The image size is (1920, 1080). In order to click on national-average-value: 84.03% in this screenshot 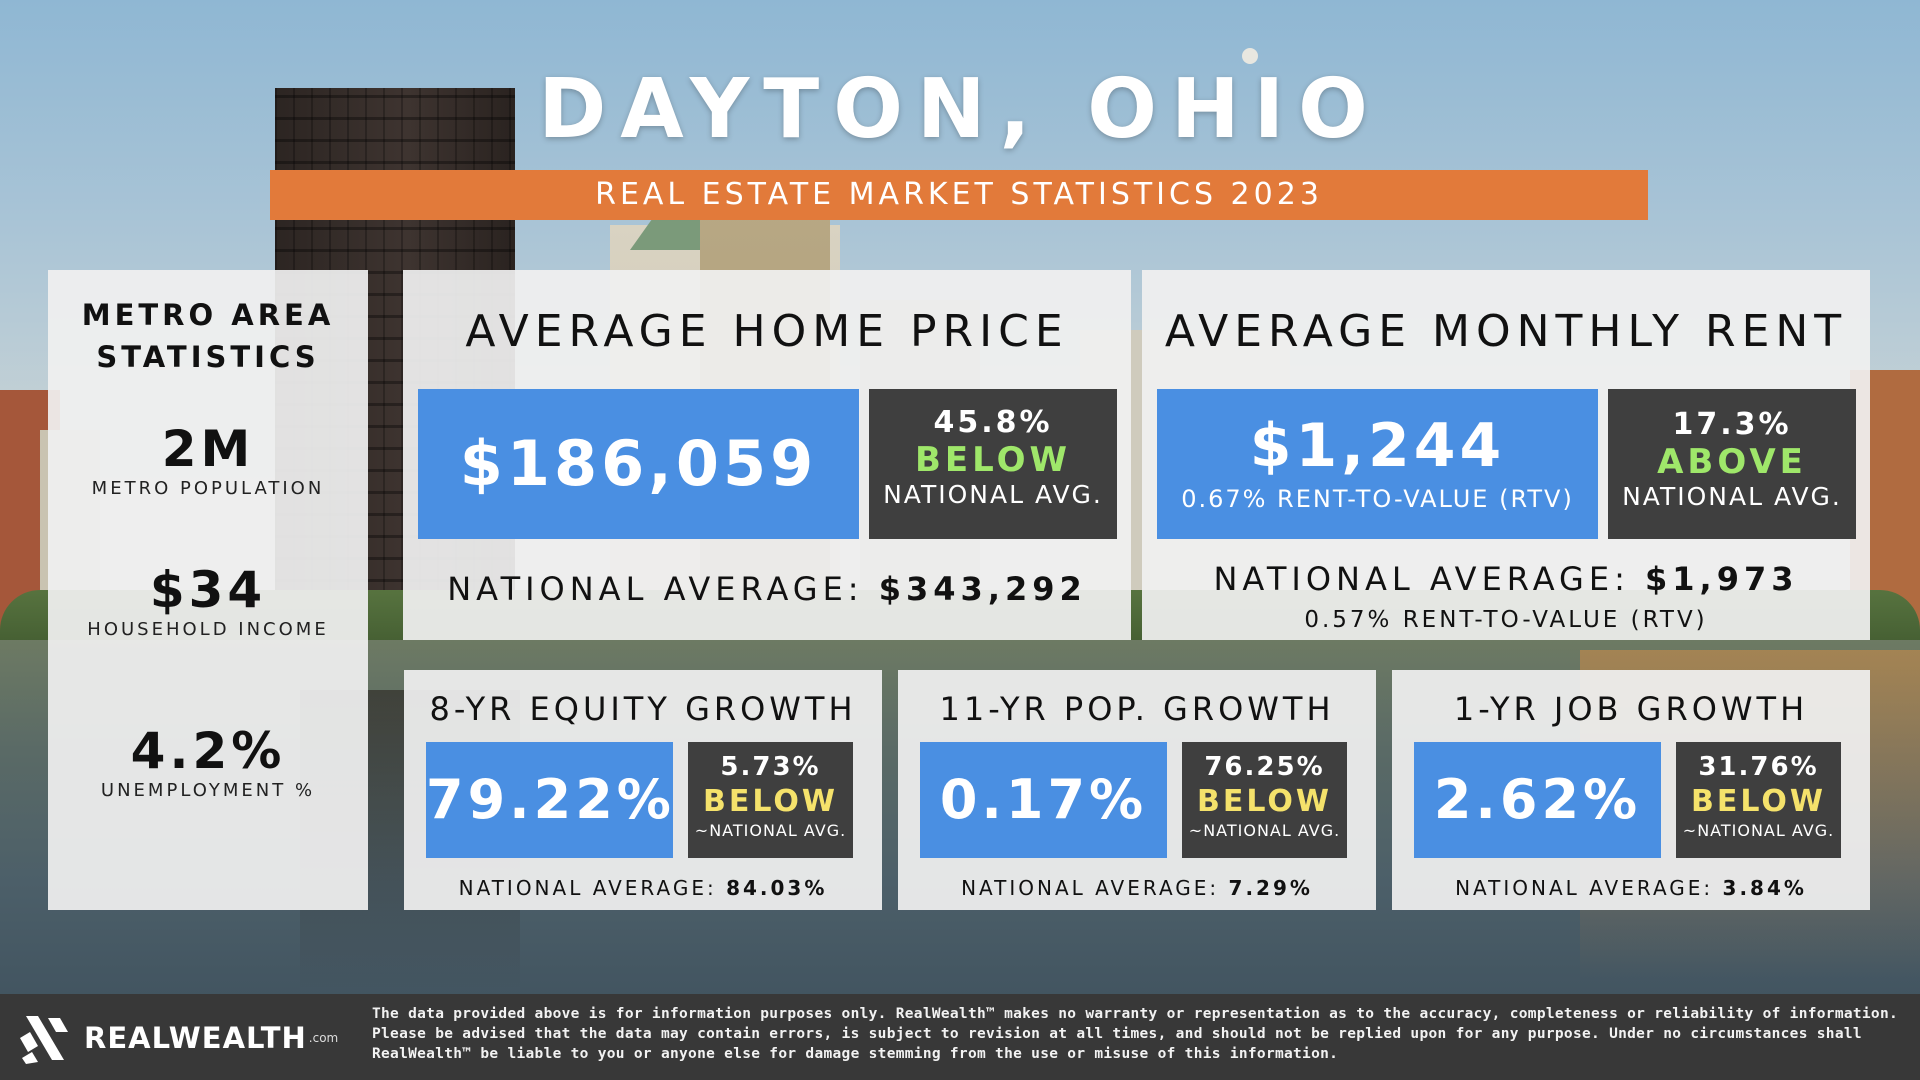, I will do `click(777, 888)`.